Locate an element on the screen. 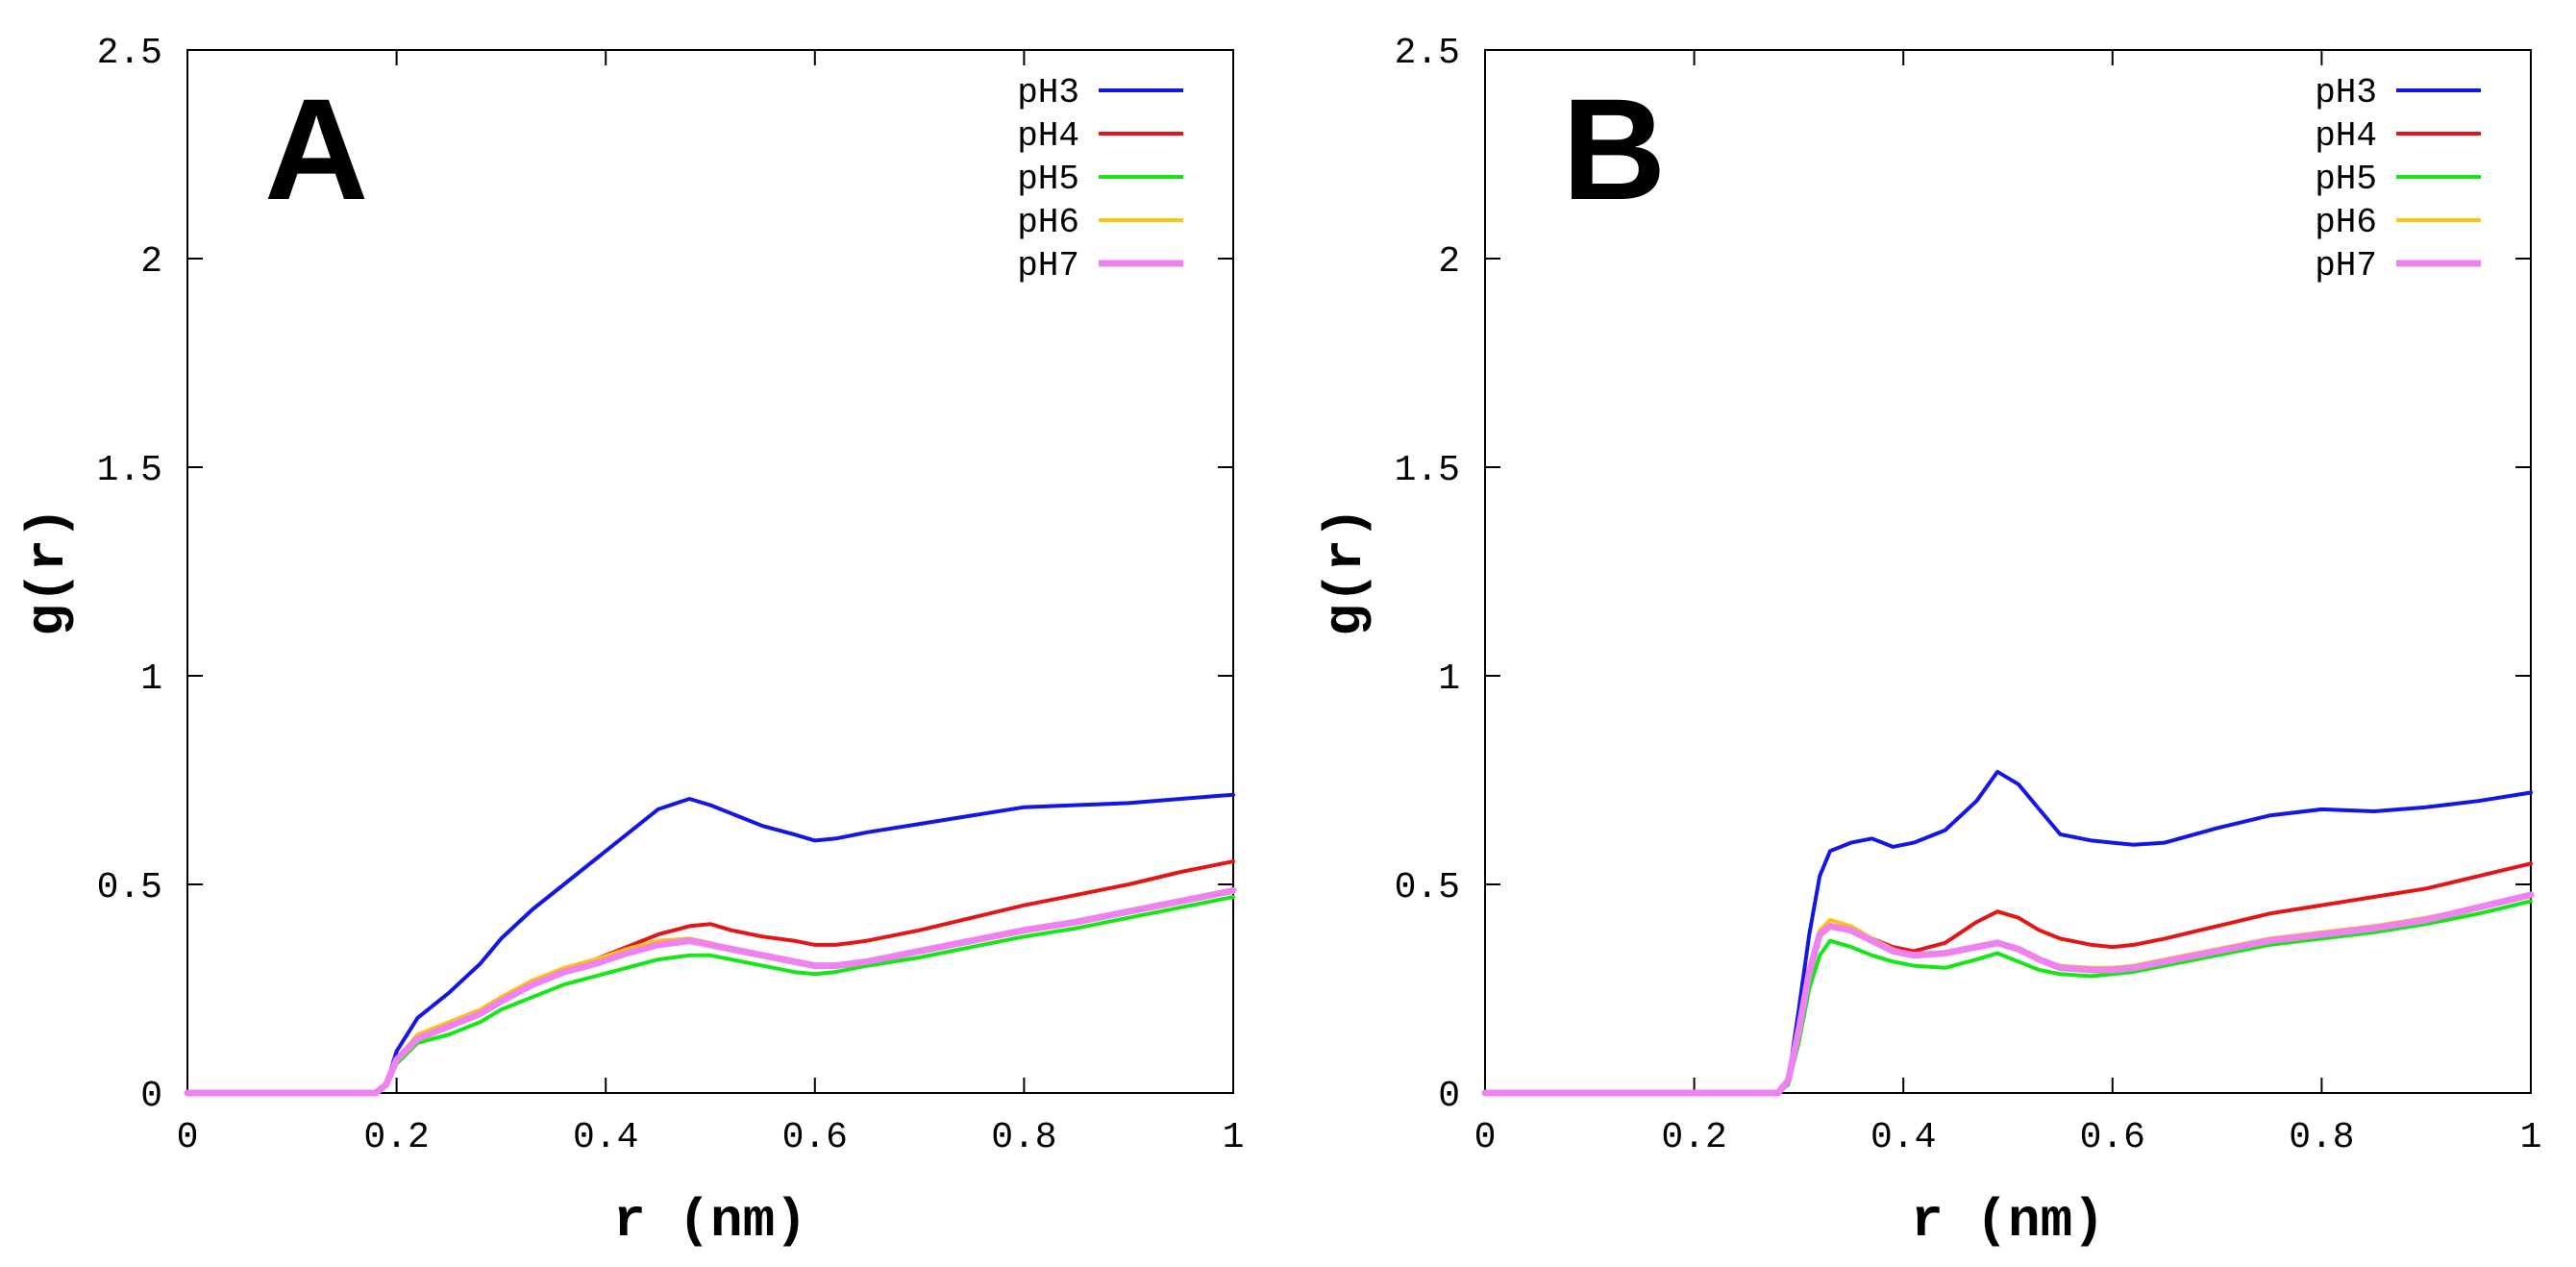 The width and height of the screenshot is (2576, 1267). panel-letter: A is located at coordinates (316, 149).